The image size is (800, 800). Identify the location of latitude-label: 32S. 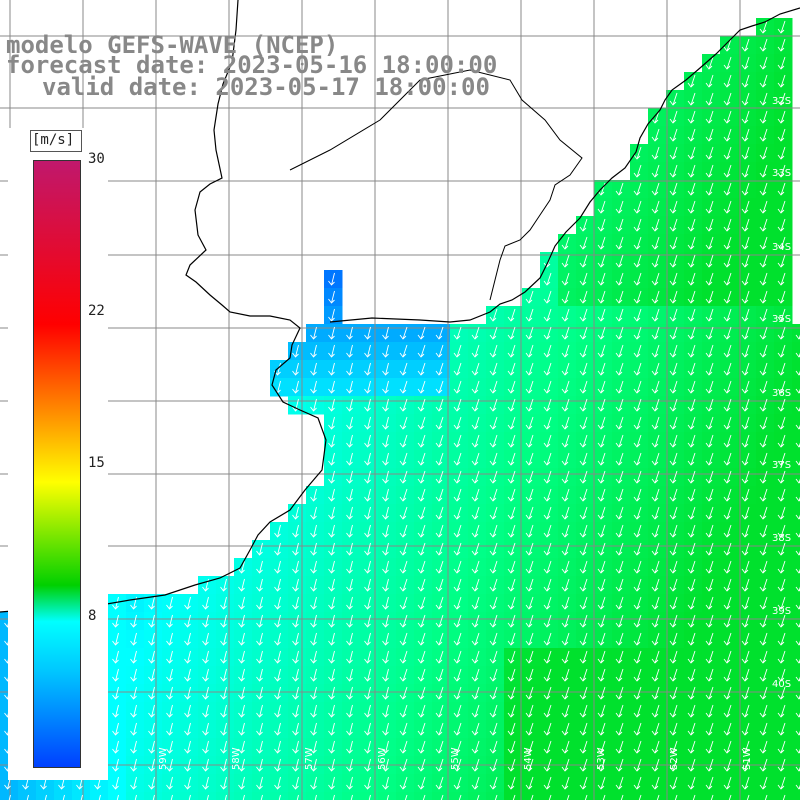
(781, 101).